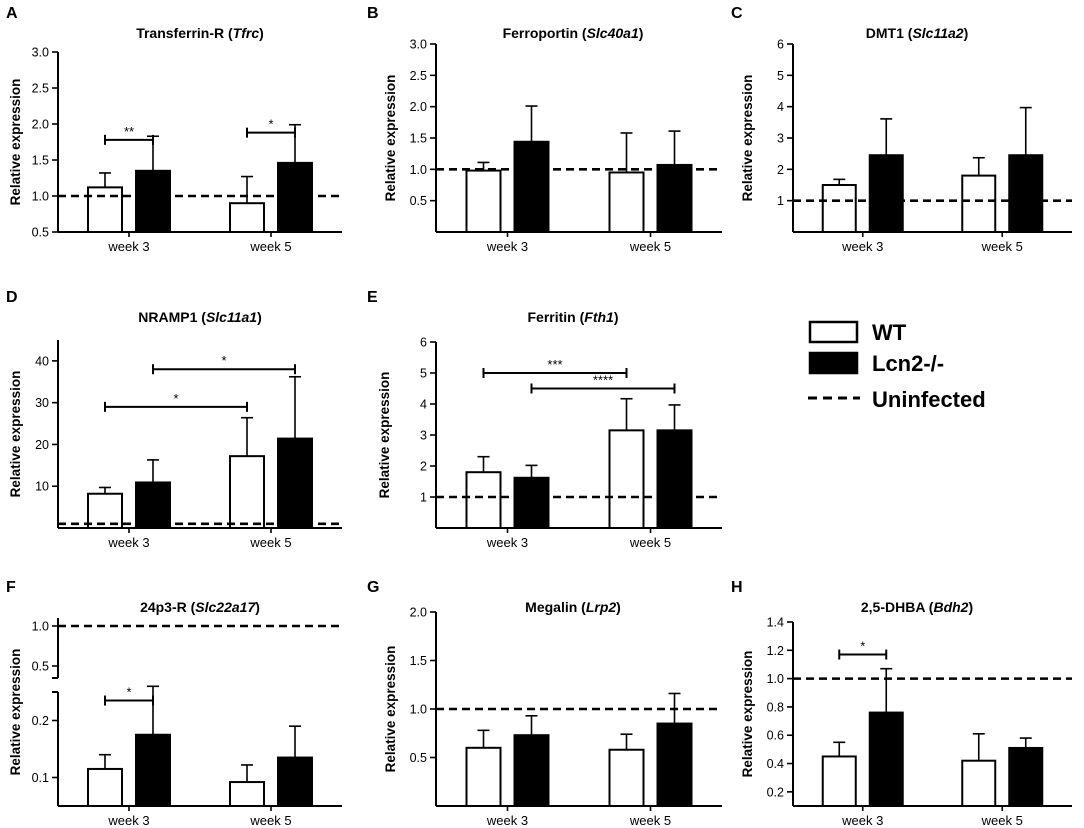  I want to click on panel-title-gene: Slc40a1, so click(613, 33).